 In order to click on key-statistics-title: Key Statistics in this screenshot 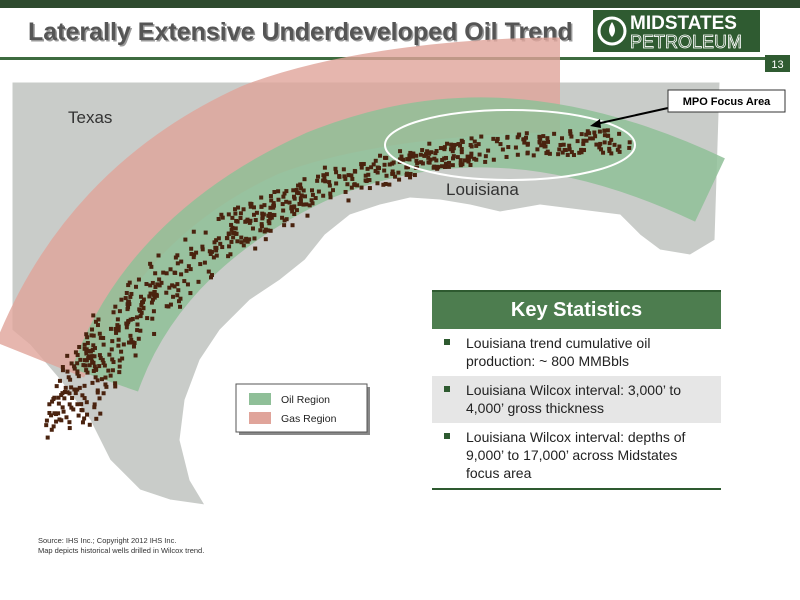, I will do `click(576, 310)`.